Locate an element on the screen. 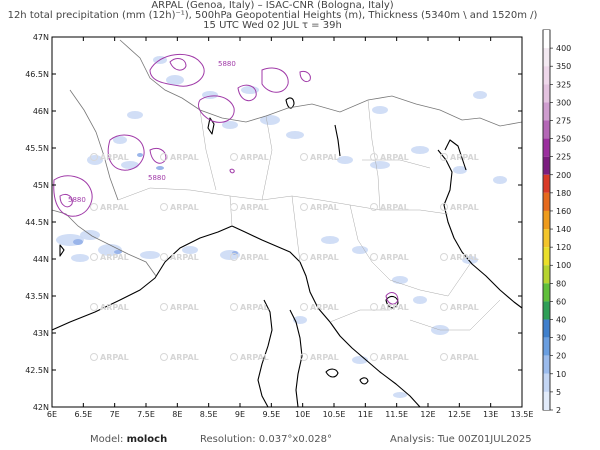  lon-label: 10.5E is located at coordinates (334, 414).